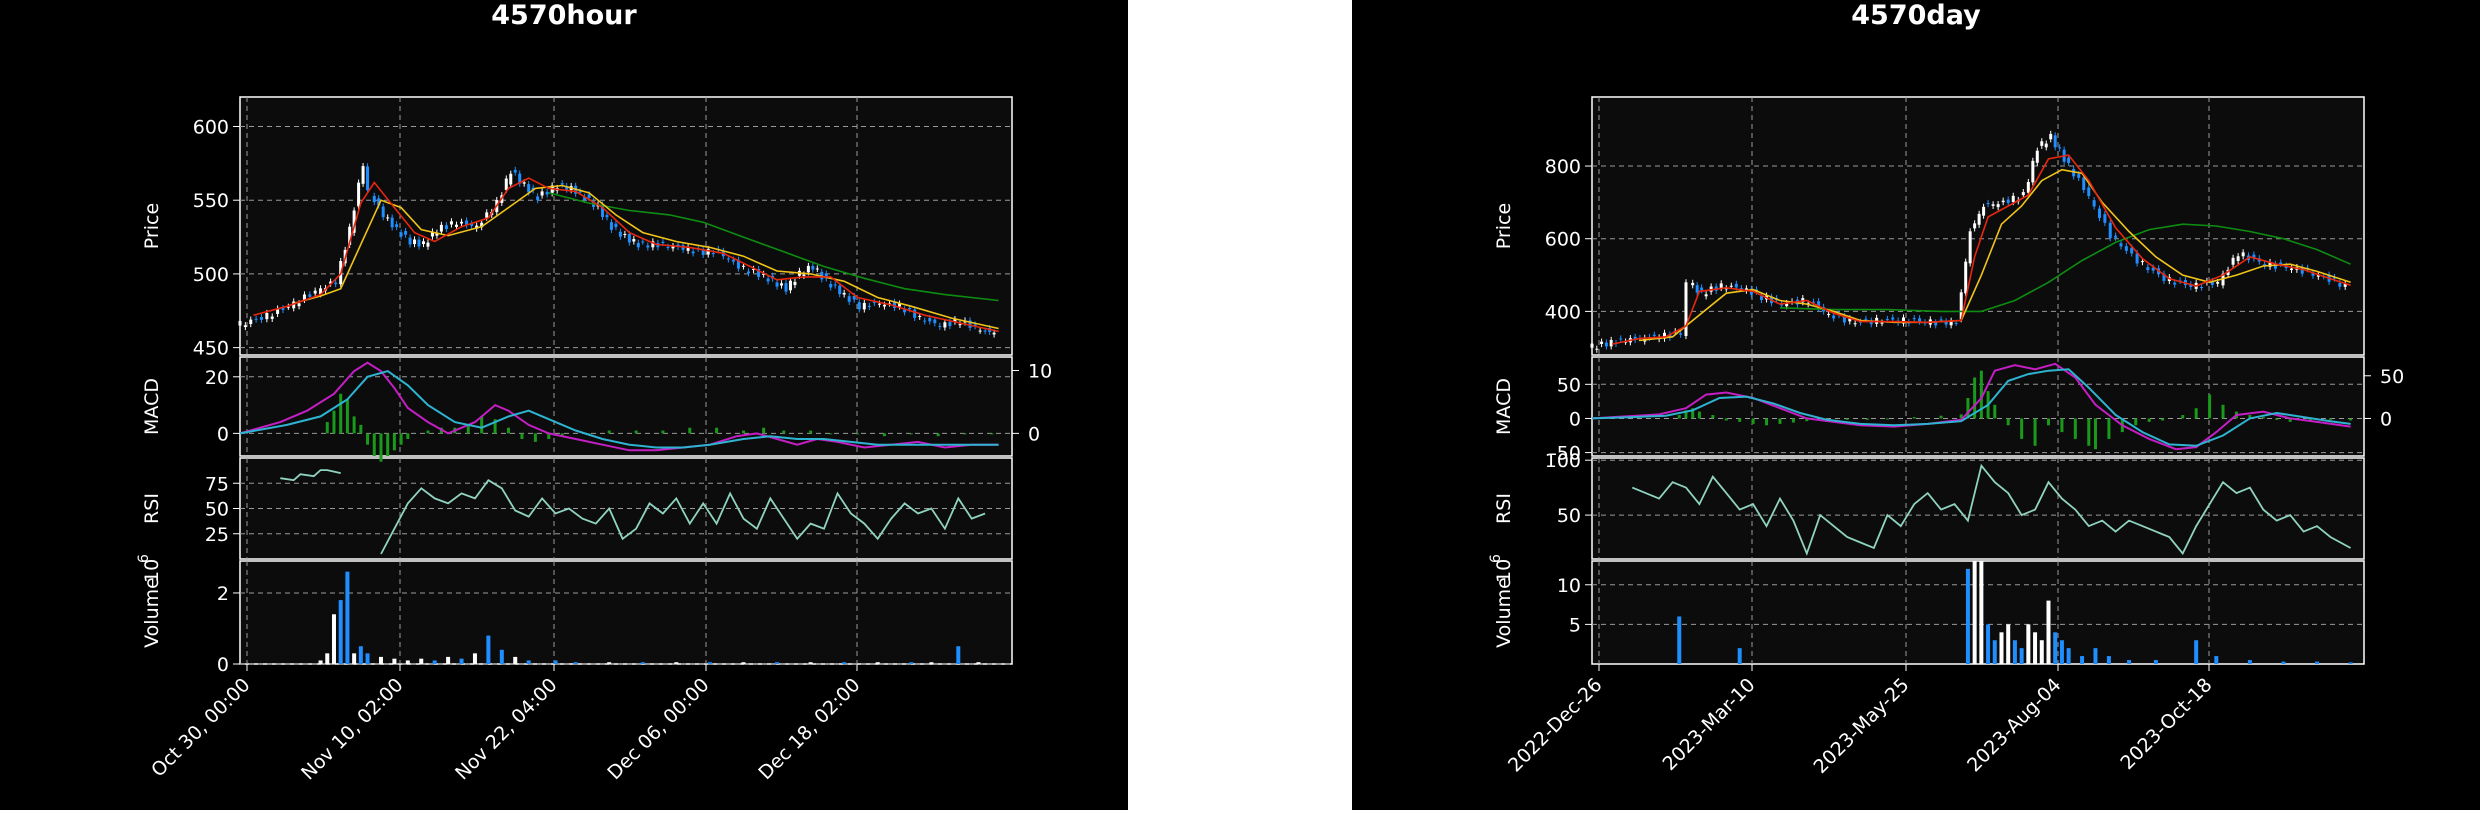 The image size is (2480, 814). Describe the element at coordinates (506, 729) in the screenshot. I see `x-tick-label: Nov 22, 04:00` at that location.